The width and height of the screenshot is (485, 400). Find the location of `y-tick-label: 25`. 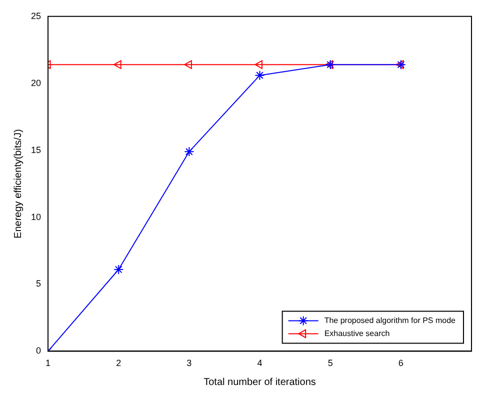

y-tick-label: 25 is located at coordinates (36, 15).